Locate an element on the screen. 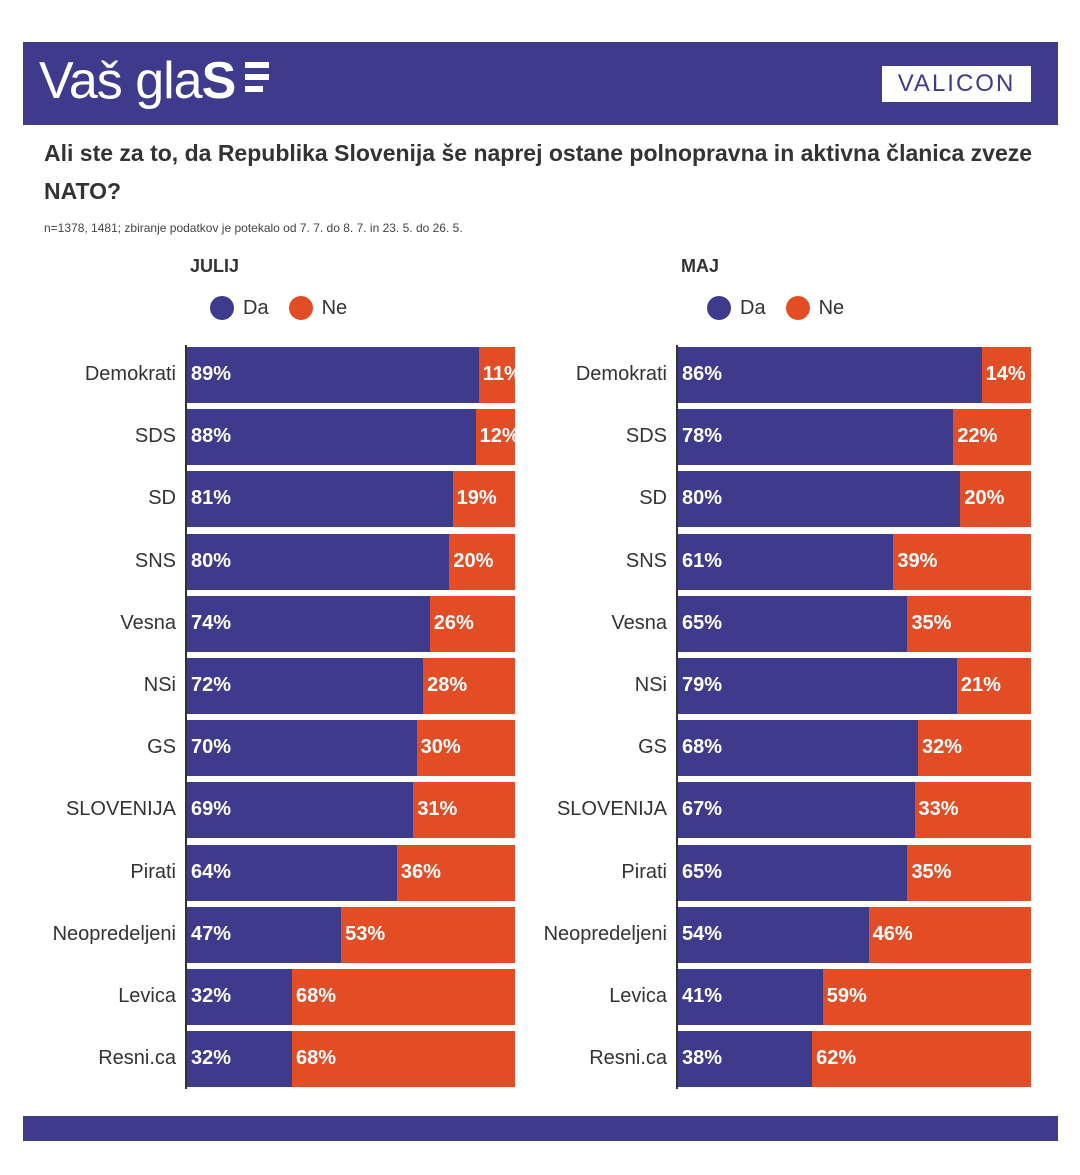 The width and height of the screenshot is (1080, 1175). footer-bar is located at coordinates (540, 1128).